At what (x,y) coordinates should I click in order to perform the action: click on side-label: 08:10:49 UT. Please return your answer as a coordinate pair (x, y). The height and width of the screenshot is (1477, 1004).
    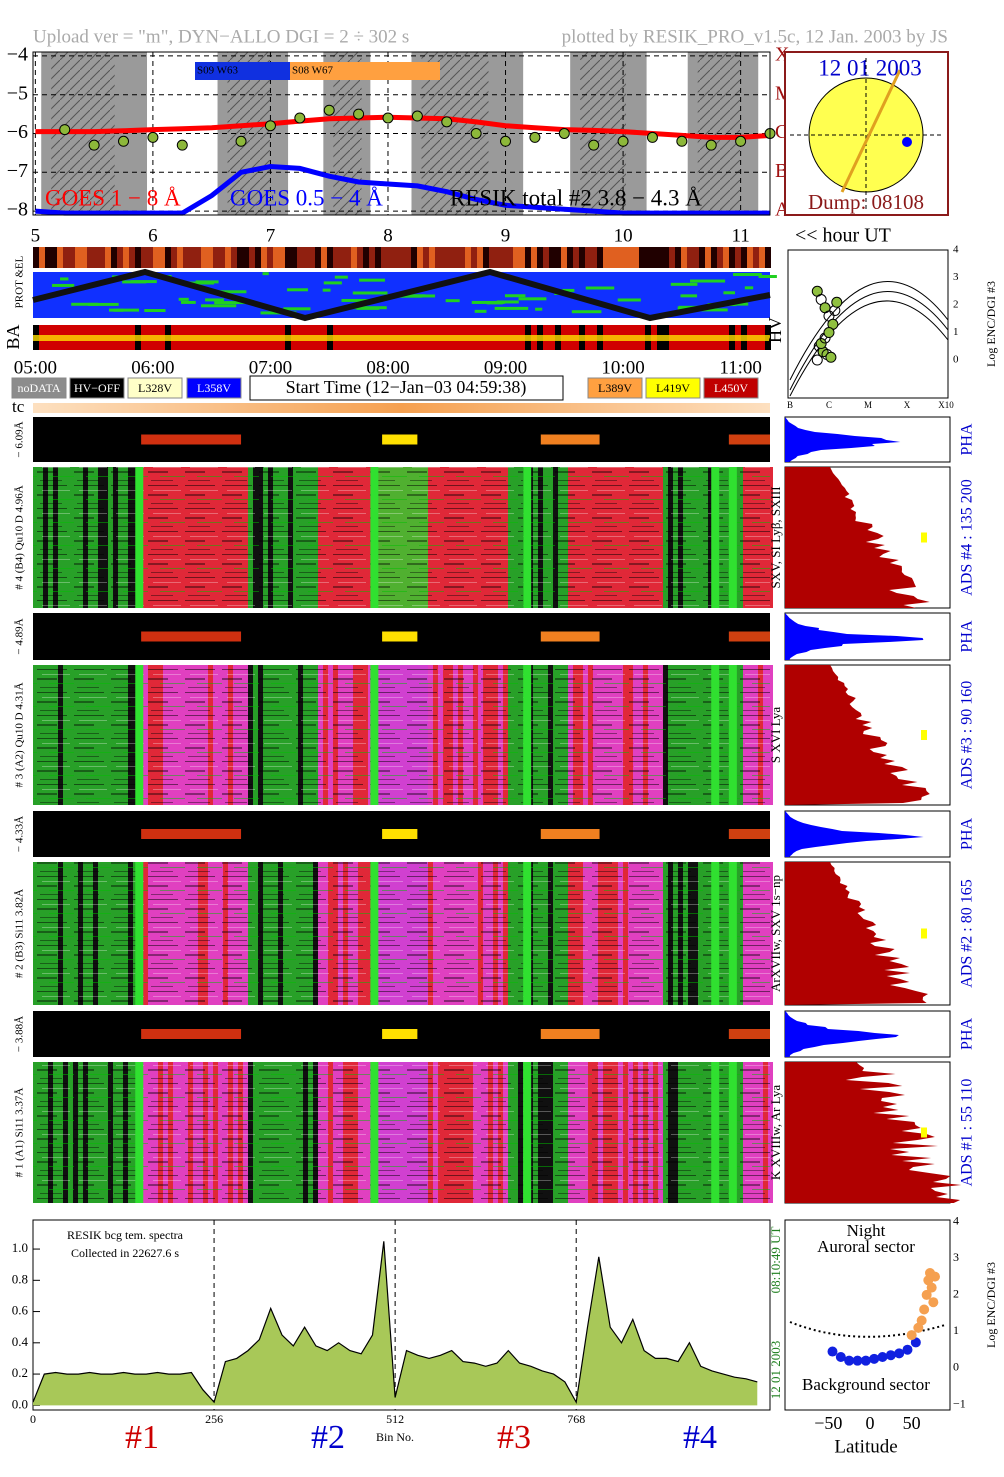
    Looking at the image, I should click on (775, 1260).